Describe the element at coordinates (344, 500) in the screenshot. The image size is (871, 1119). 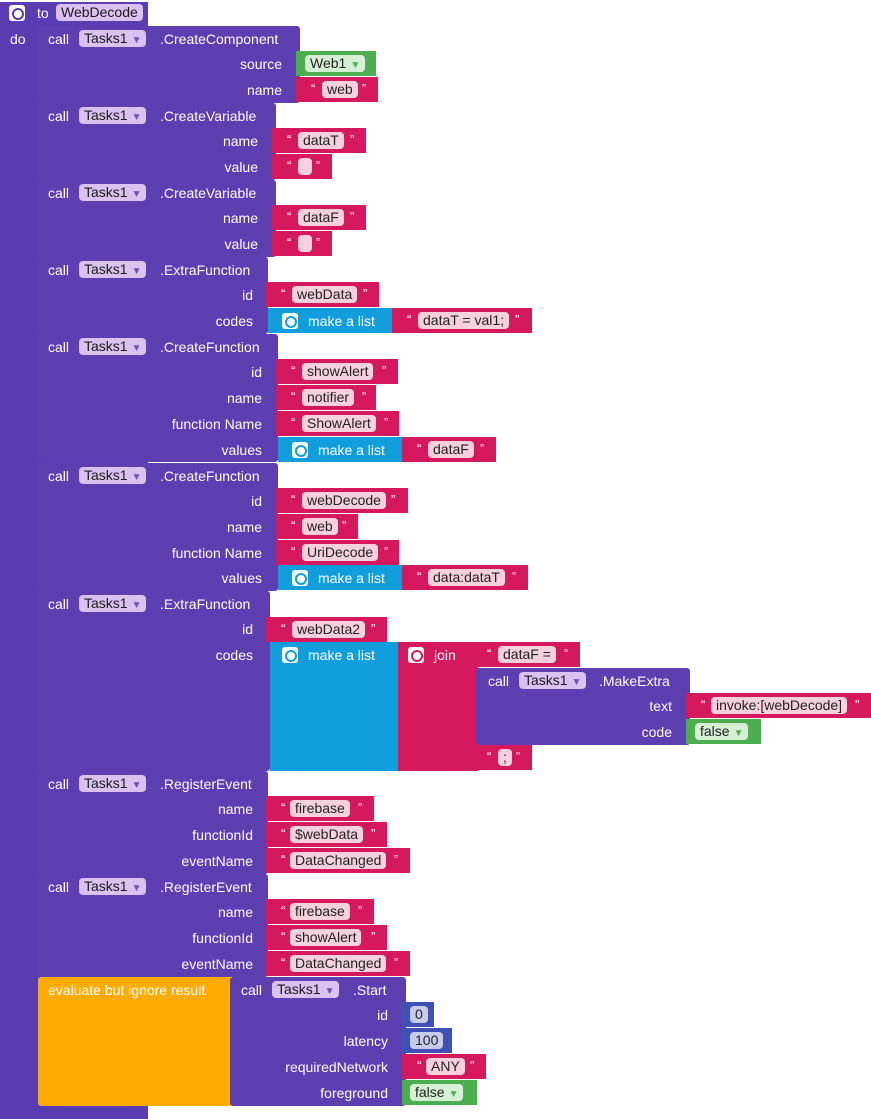
I see `string-value: webDecode` at that location.